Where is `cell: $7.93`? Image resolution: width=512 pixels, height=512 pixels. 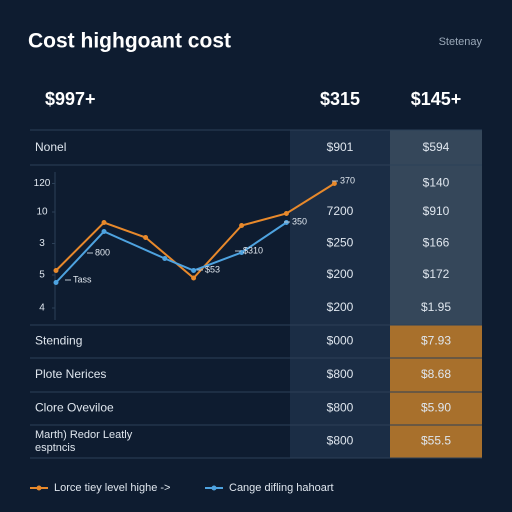
cell: $7.93 is located at coordinates (436, 341).